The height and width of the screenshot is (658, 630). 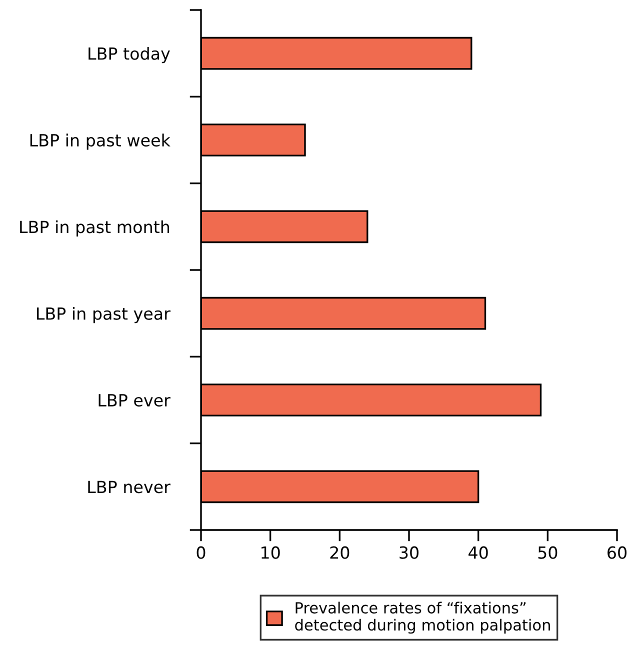 What do you see at coordinates (129, 487) in the screenshot?
I see `y-tick-label: LBP never` at bounding box center [129, 487].